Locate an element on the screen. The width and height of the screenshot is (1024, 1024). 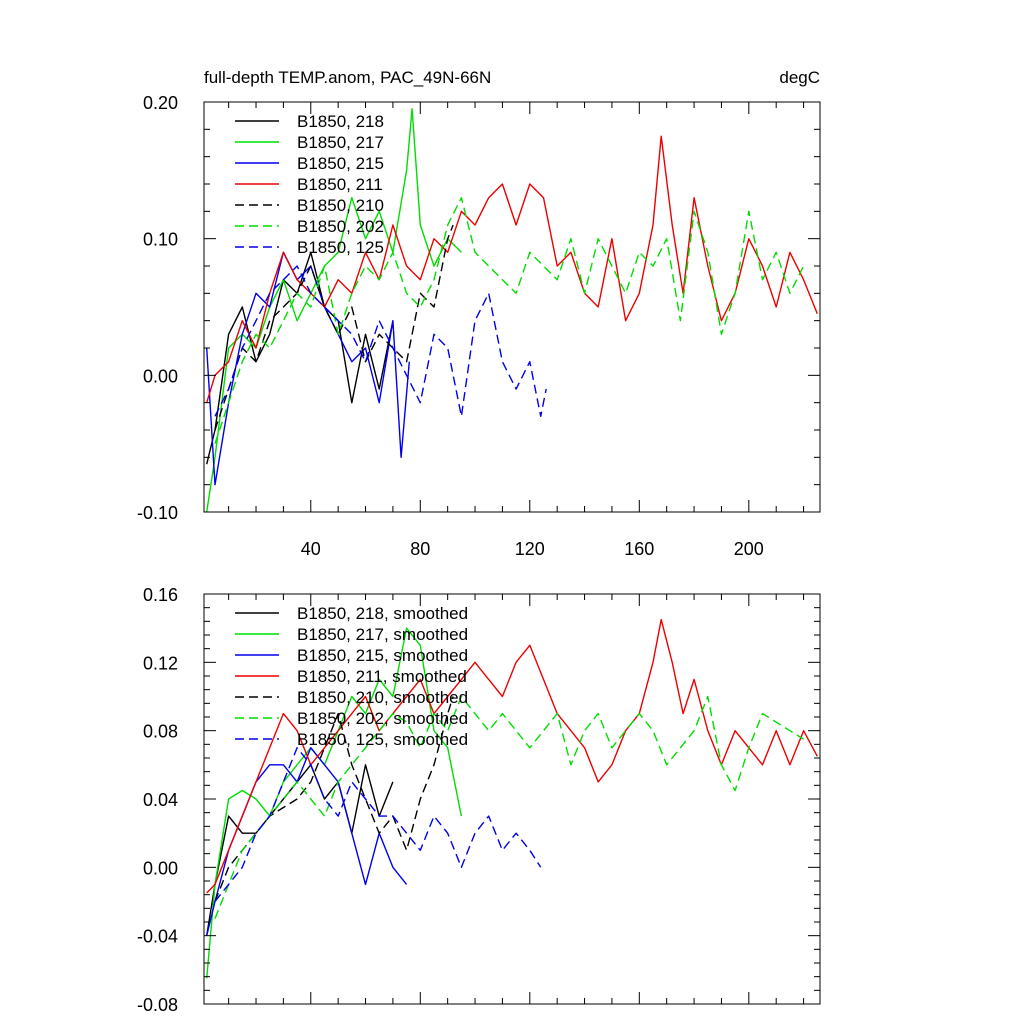
top-legend-label-6: B1850, 202 is located at coordinates (340, 226).